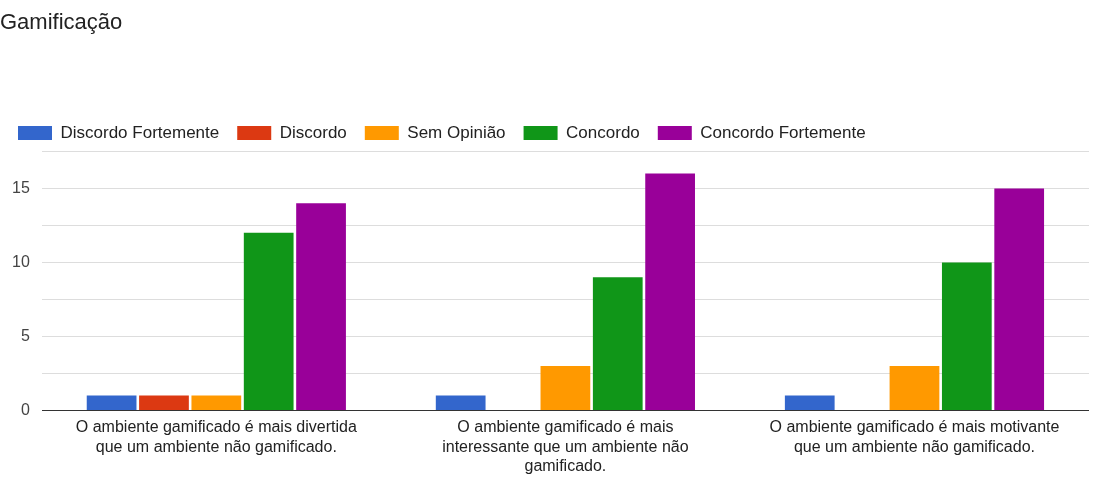  What do you see at coordinates (61, 22) in the screenshot?
I see `chart-title: Gamificação` at bounding box center [61, 22].